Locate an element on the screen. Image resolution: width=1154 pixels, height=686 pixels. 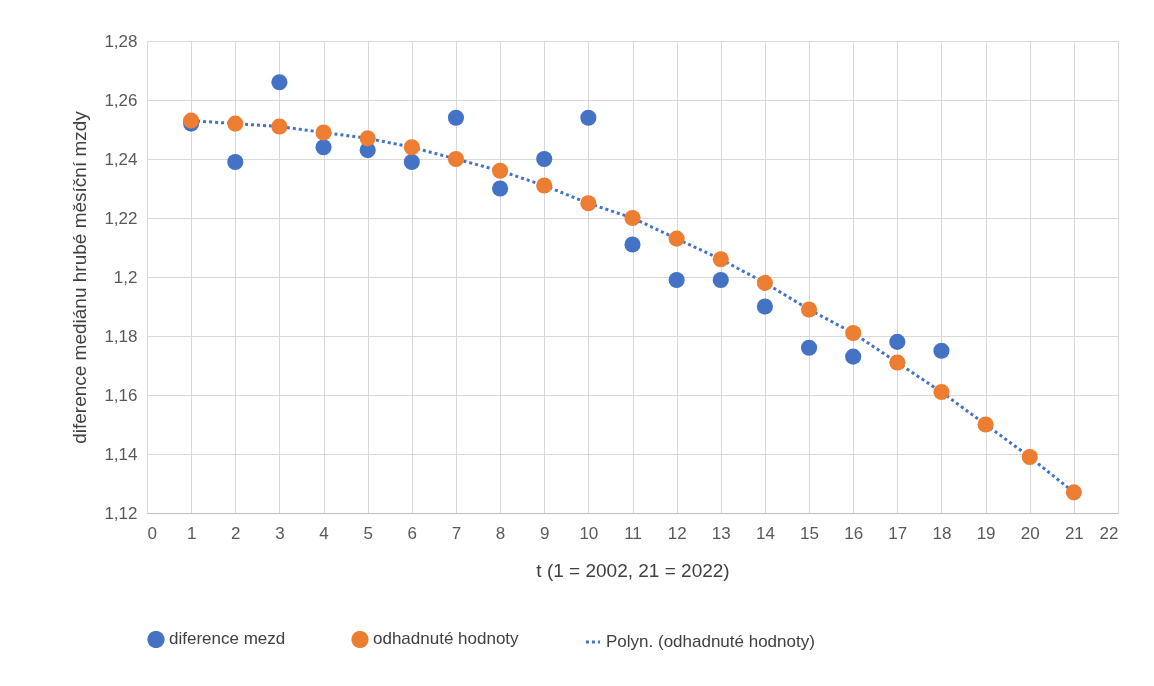
x-tick-label: 21 is located at coordinates (1074, 533).